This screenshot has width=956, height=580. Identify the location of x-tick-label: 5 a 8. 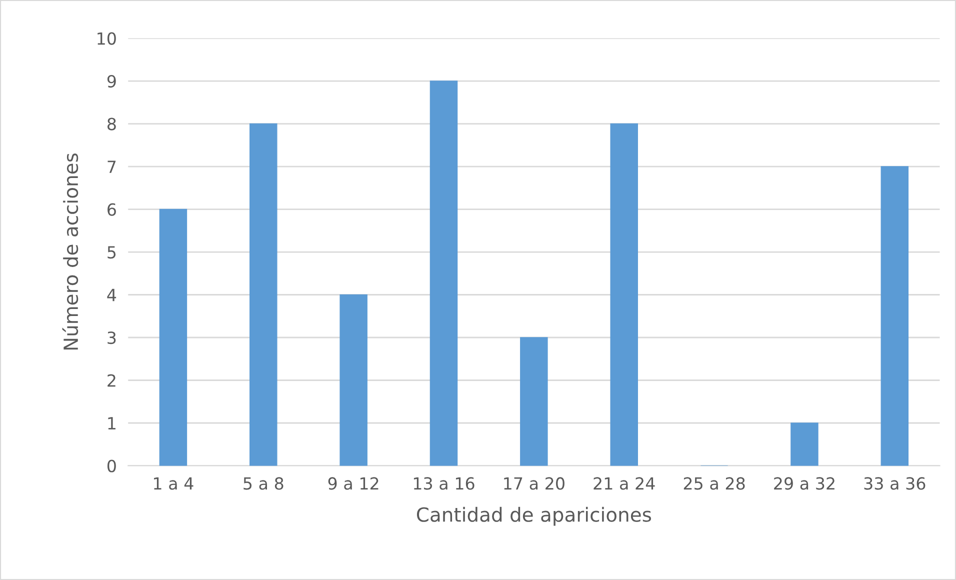
(264, 483).